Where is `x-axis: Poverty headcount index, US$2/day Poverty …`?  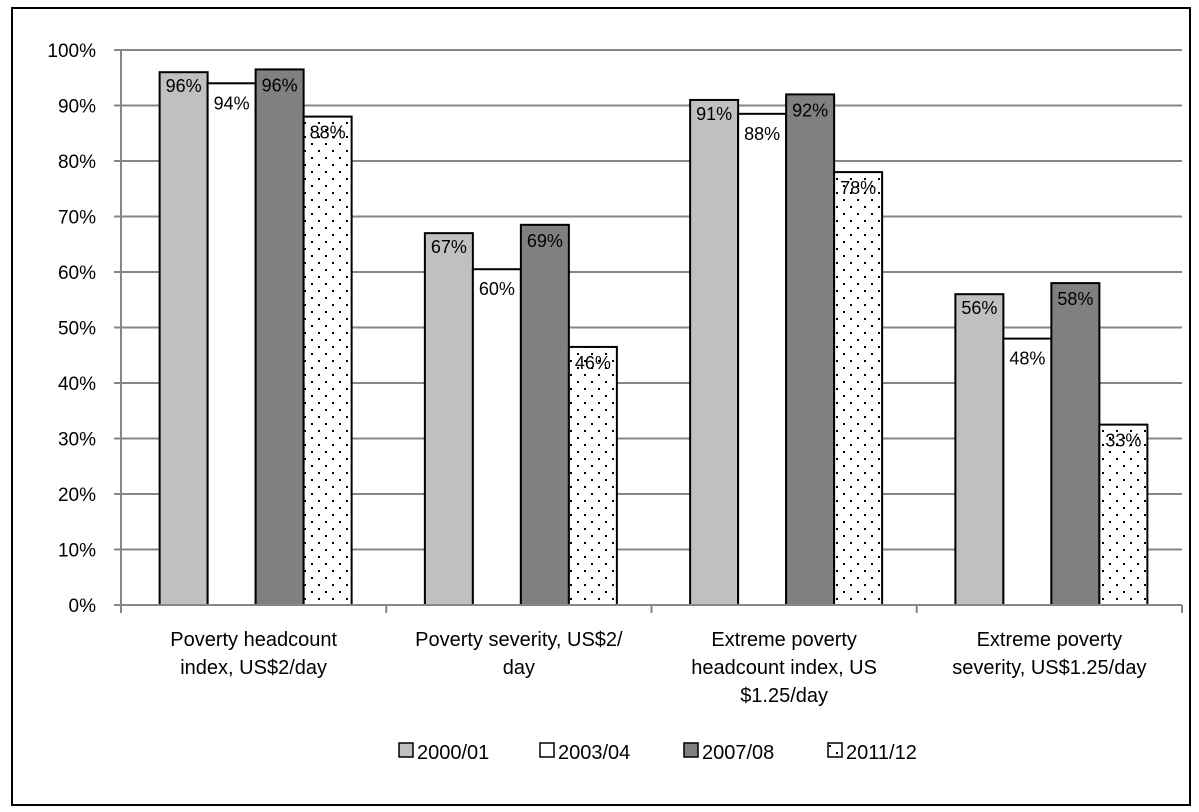 x-axis: Poverty headcount index, US$2/day Poverty … is located at coordinates (651, 655).